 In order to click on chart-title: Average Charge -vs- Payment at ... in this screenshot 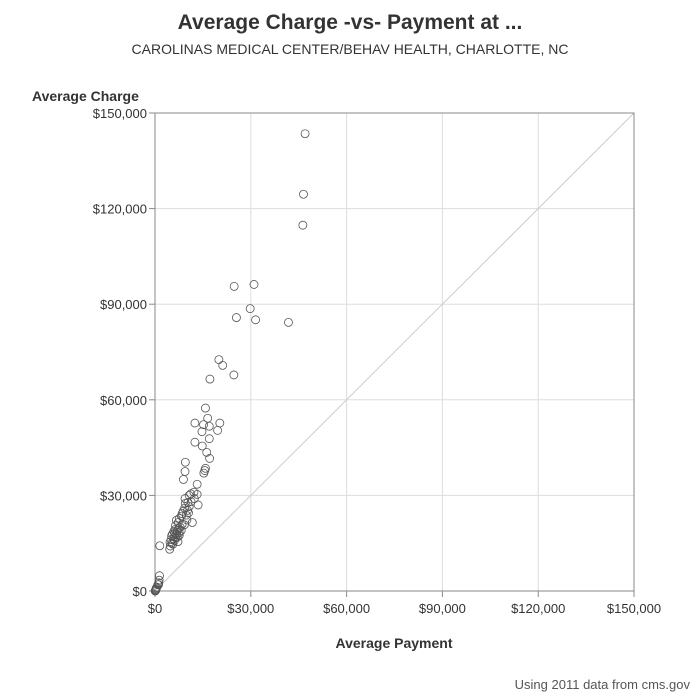, I will do `click(350, 22)`.